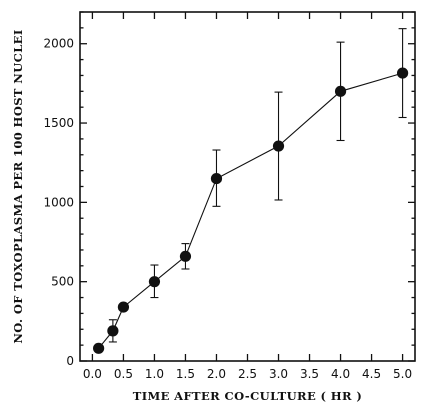 The height and width of the screenshot is (417, 444). I want to click on y-tick-label: 1500, so click(58, 123).